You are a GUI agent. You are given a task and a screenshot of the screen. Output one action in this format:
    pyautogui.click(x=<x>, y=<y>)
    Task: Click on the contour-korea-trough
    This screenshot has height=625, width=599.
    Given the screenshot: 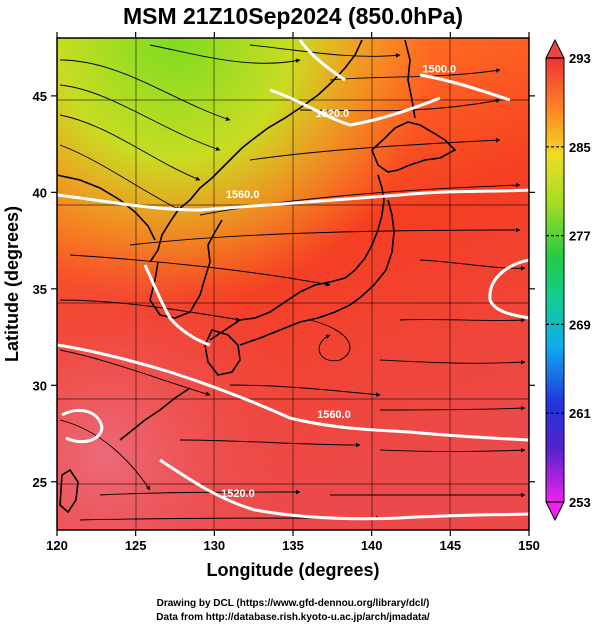 What is the action you would take?
    pyautogui.click(x=177, y=305)
    